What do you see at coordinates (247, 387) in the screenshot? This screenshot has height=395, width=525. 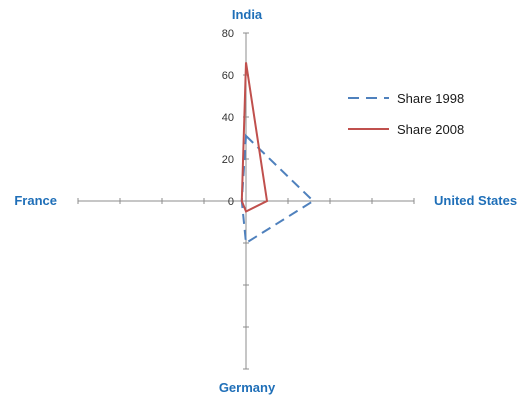 I see `axis-title-germany: Germany` at bounding box center [247, 387].